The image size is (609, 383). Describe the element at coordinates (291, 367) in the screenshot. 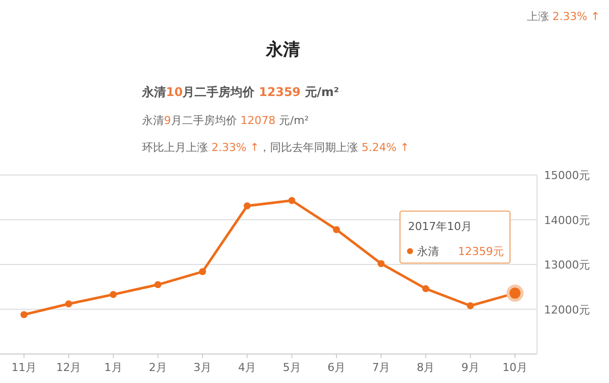

I see `x-tick-label: 5月` at that location.